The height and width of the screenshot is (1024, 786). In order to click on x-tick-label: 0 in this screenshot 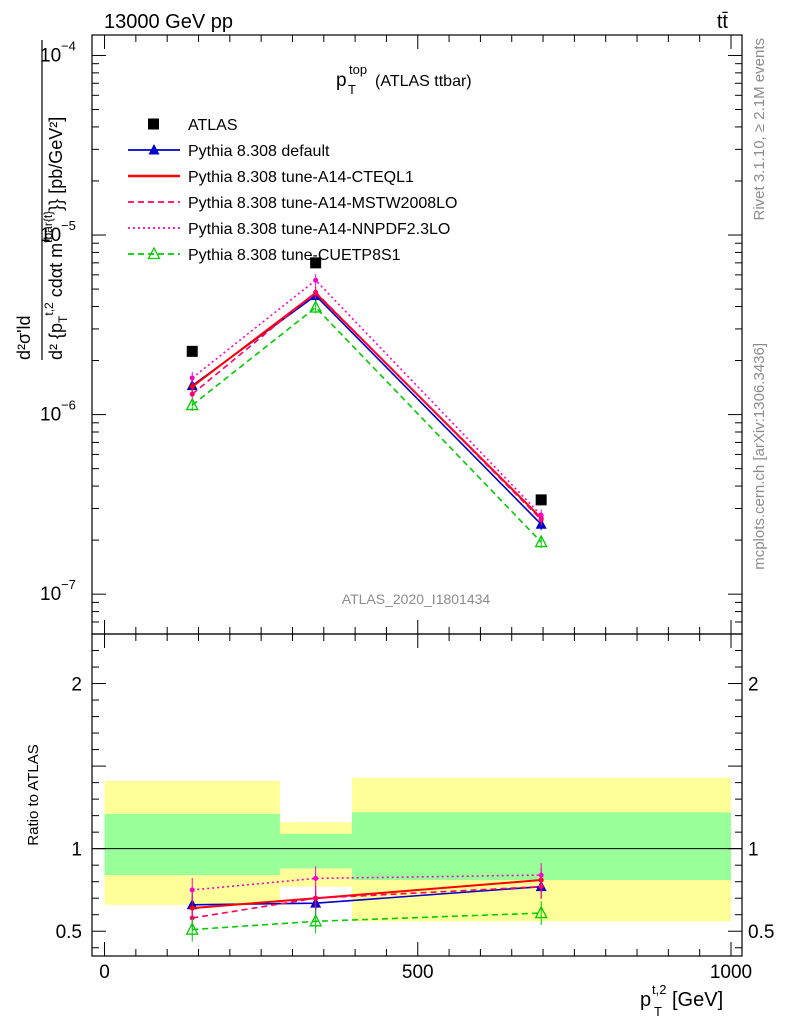, I will do `click(104, 972)`.